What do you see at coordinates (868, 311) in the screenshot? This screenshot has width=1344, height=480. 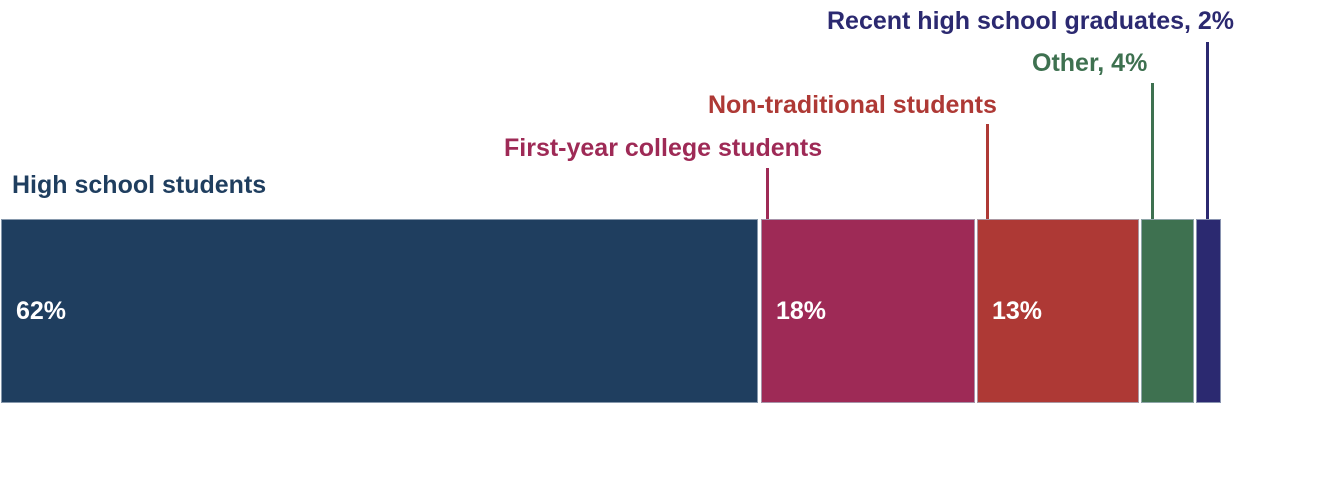 I see `bar-segment-first-year-college-students: 18%` at bounding box center [868, 311].